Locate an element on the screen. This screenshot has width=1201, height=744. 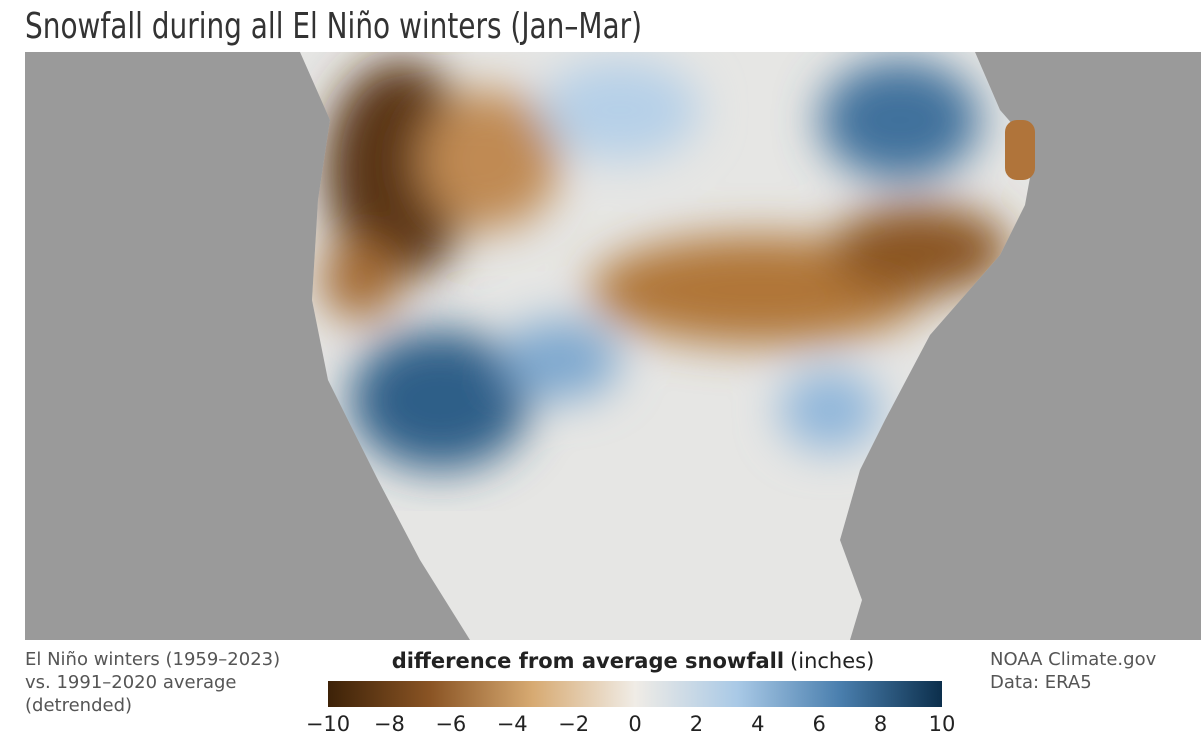
credit-line: NOAA Climate.gov is located at coordinates (1073, 659).